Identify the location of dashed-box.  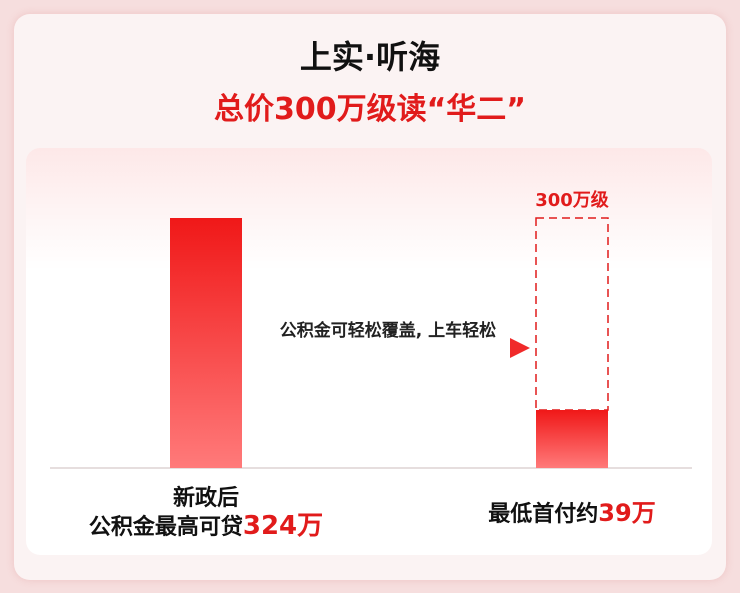
(572, 314).